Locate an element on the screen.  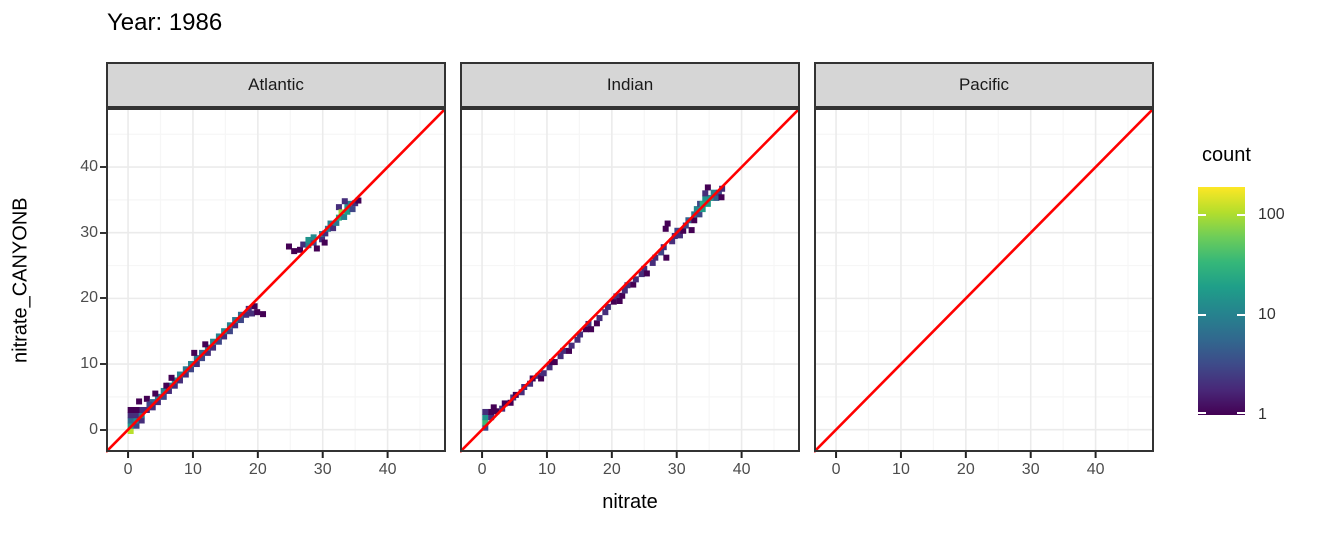
facet-strip-atlantic: Atlantic is located at coordinates (276, 85).